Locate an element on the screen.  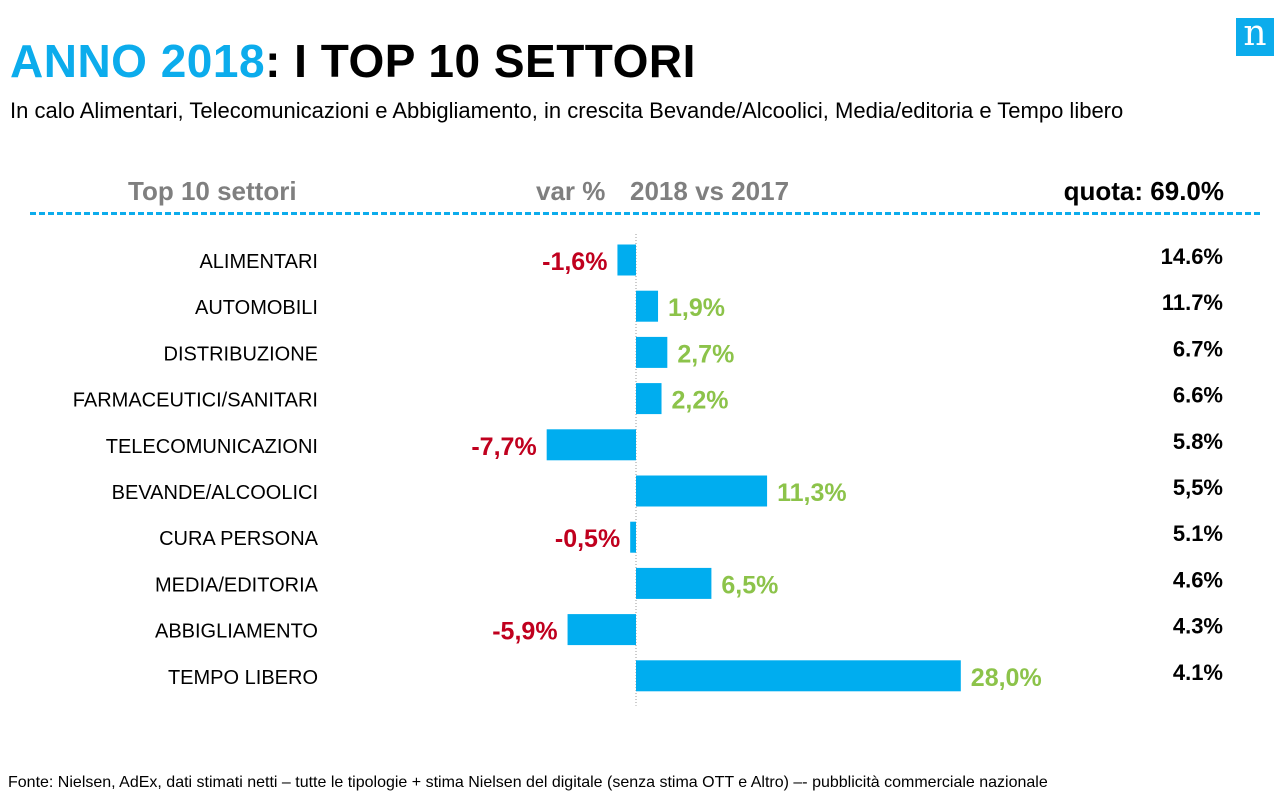
header-quota: quota: 69.0% is located at coordinates (1143, 191).